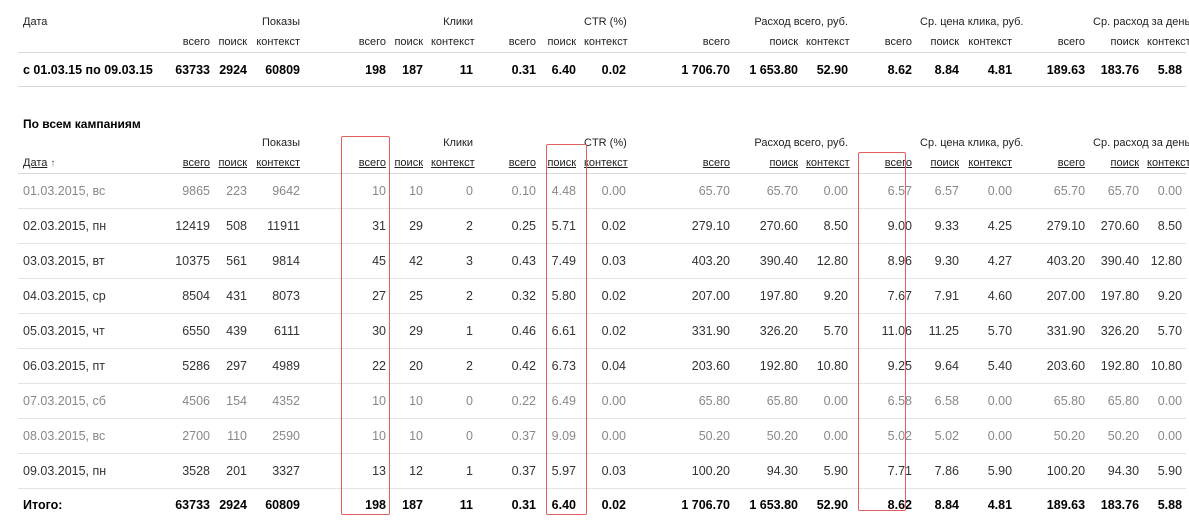 This screenshot has width=1189, height=521. Describe the element at coordinates (453, 163) in the screenshot. I see `sort-clicks-context: контекст` at that location.